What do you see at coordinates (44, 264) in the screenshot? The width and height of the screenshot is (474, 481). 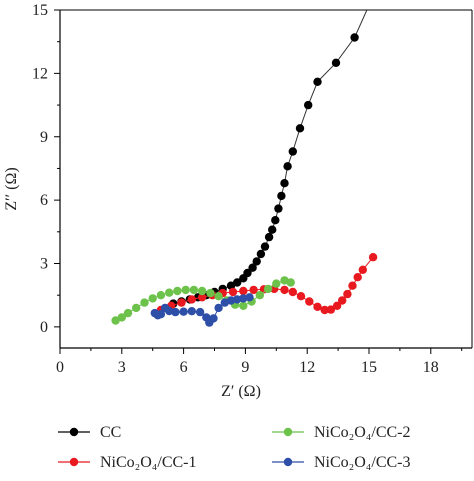 I see `y-tick-label: 3` at bounding box center [44, 264].